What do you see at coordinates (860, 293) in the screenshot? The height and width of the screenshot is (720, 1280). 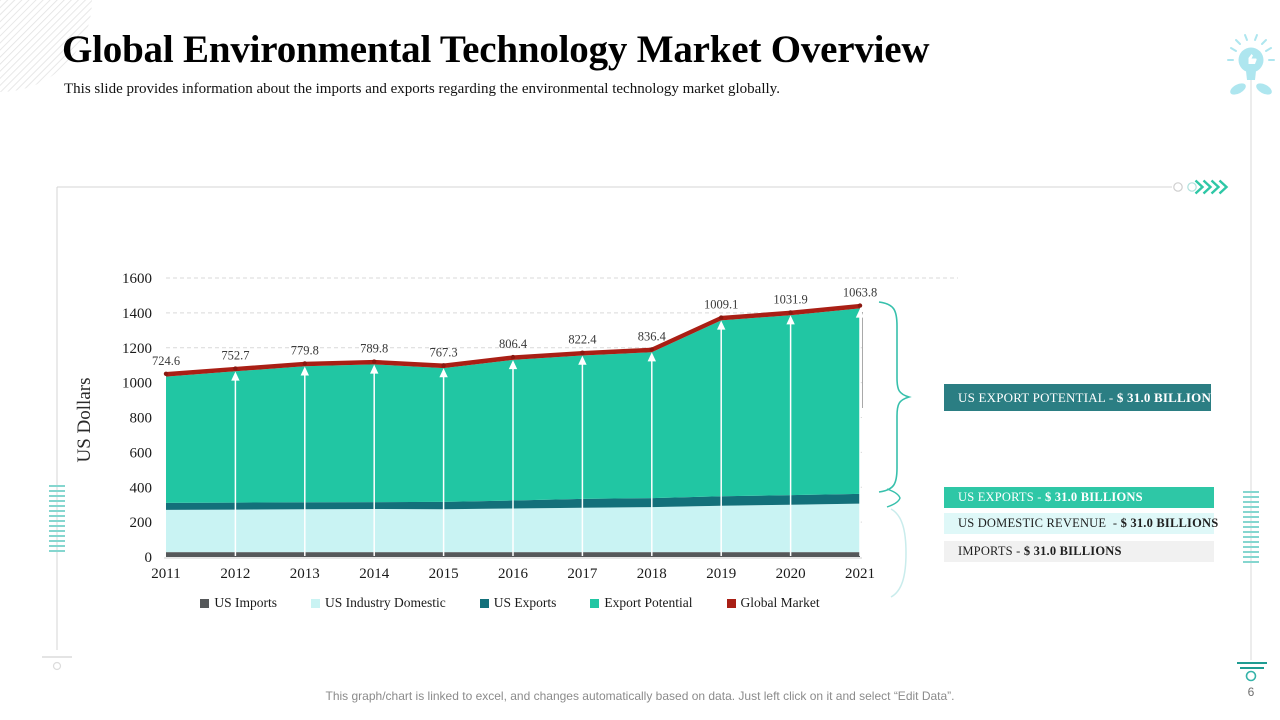 I see `point-label: 1063.8` at bounding box center [860, 293].